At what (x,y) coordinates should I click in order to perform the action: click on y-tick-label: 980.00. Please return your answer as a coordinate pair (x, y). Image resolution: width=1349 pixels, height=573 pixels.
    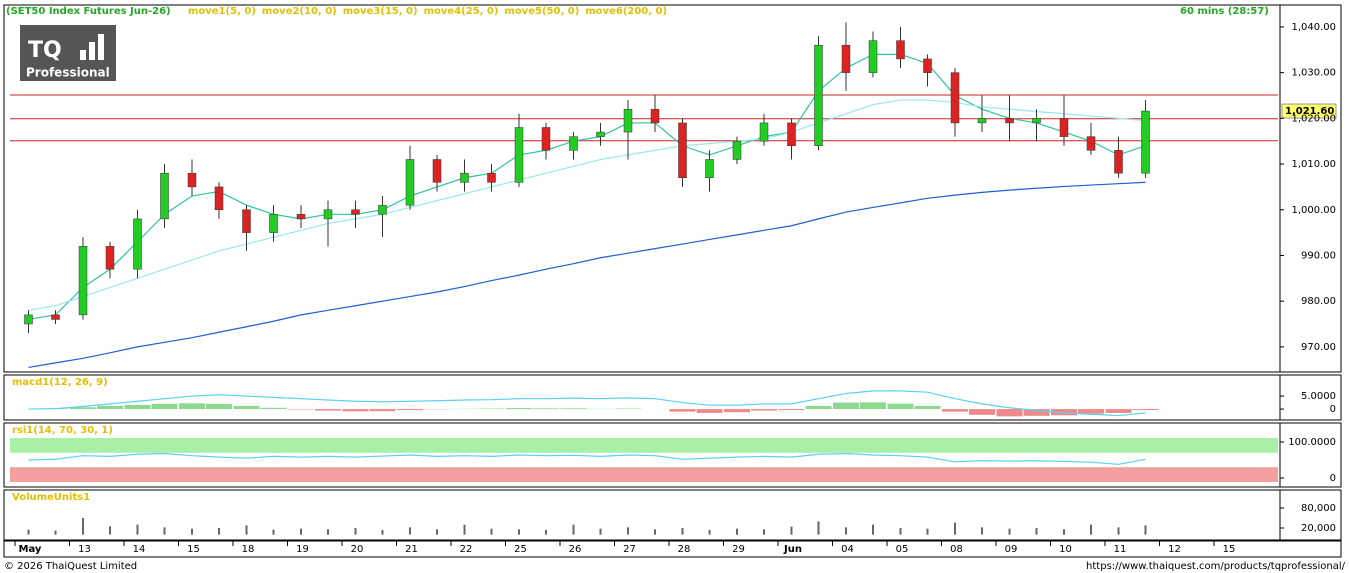
    Looking at the image, I should click on (1318, 301).